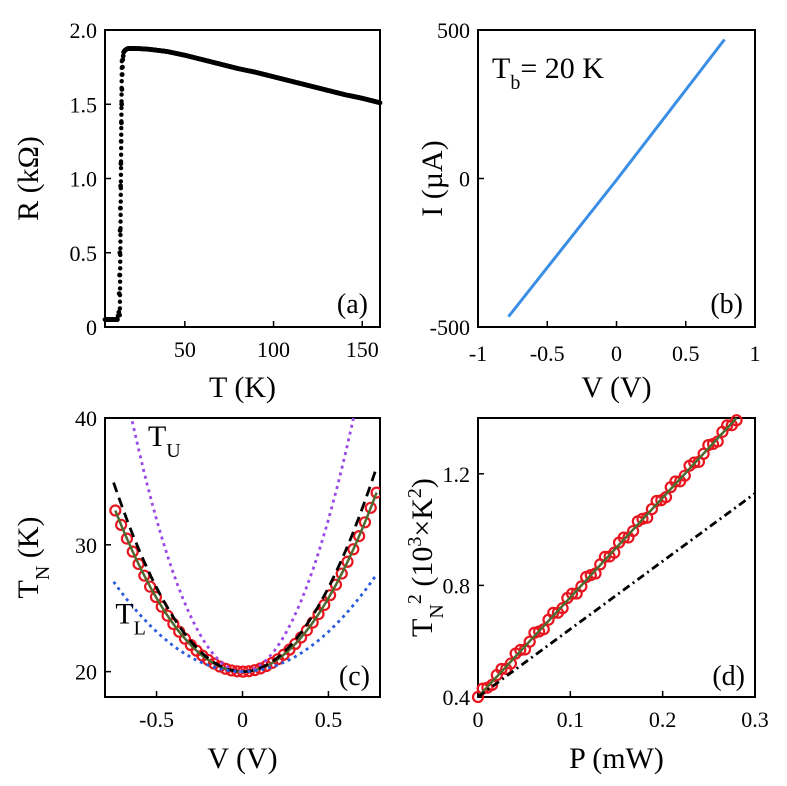  What do you see at coordinates (185, 349) in the screenshot?
I see `x-tick-label: 50` at bounding box center [185, 349].